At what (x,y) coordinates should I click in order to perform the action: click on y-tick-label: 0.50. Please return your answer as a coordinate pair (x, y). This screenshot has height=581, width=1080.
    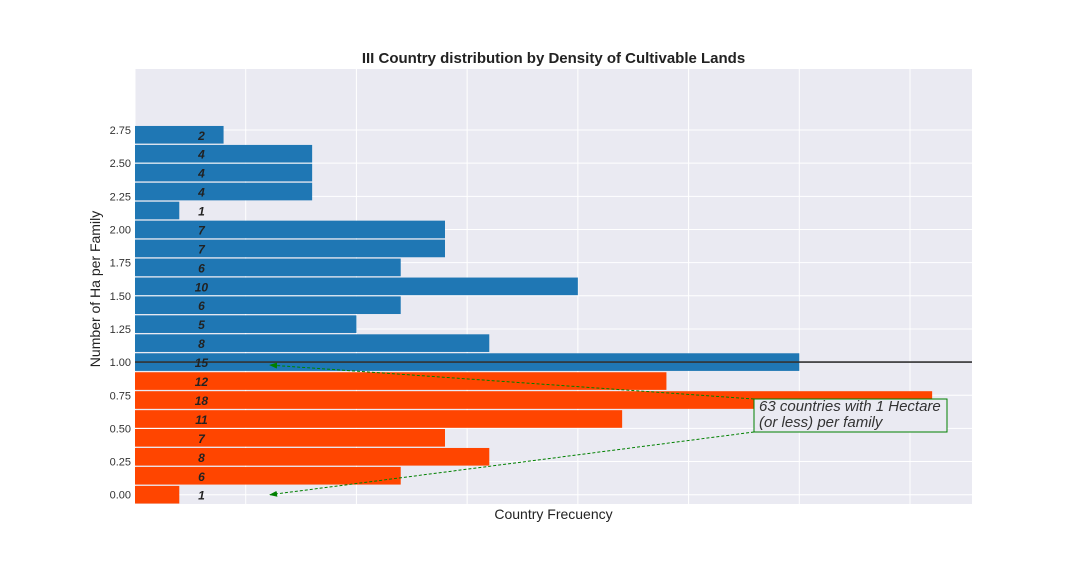
    Looking at the image, I should click on (120, 429).